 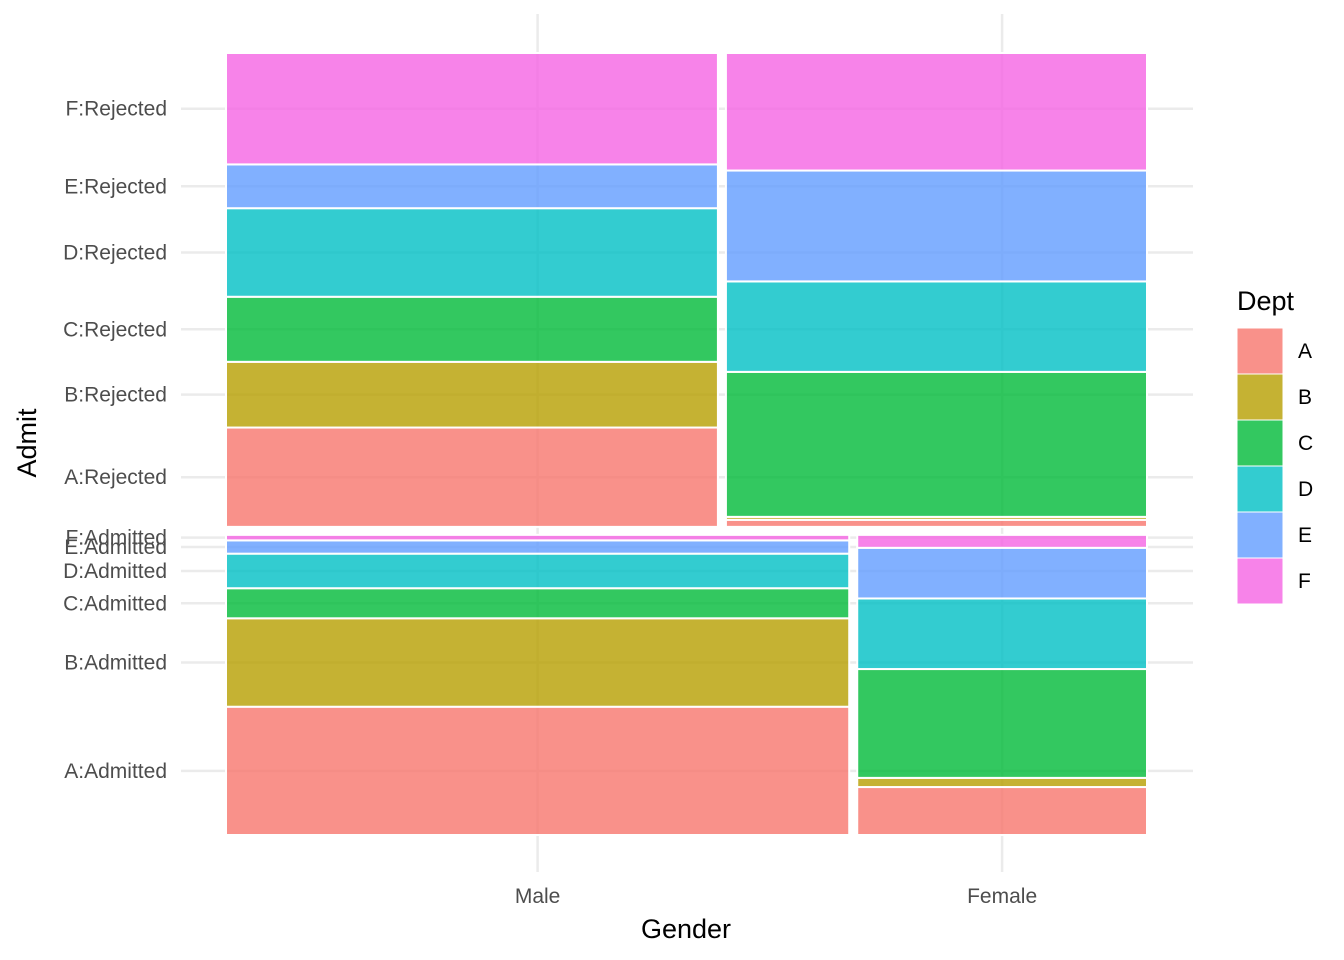 I want to click on legend-label-d: D, so click(x=1305, y=489).